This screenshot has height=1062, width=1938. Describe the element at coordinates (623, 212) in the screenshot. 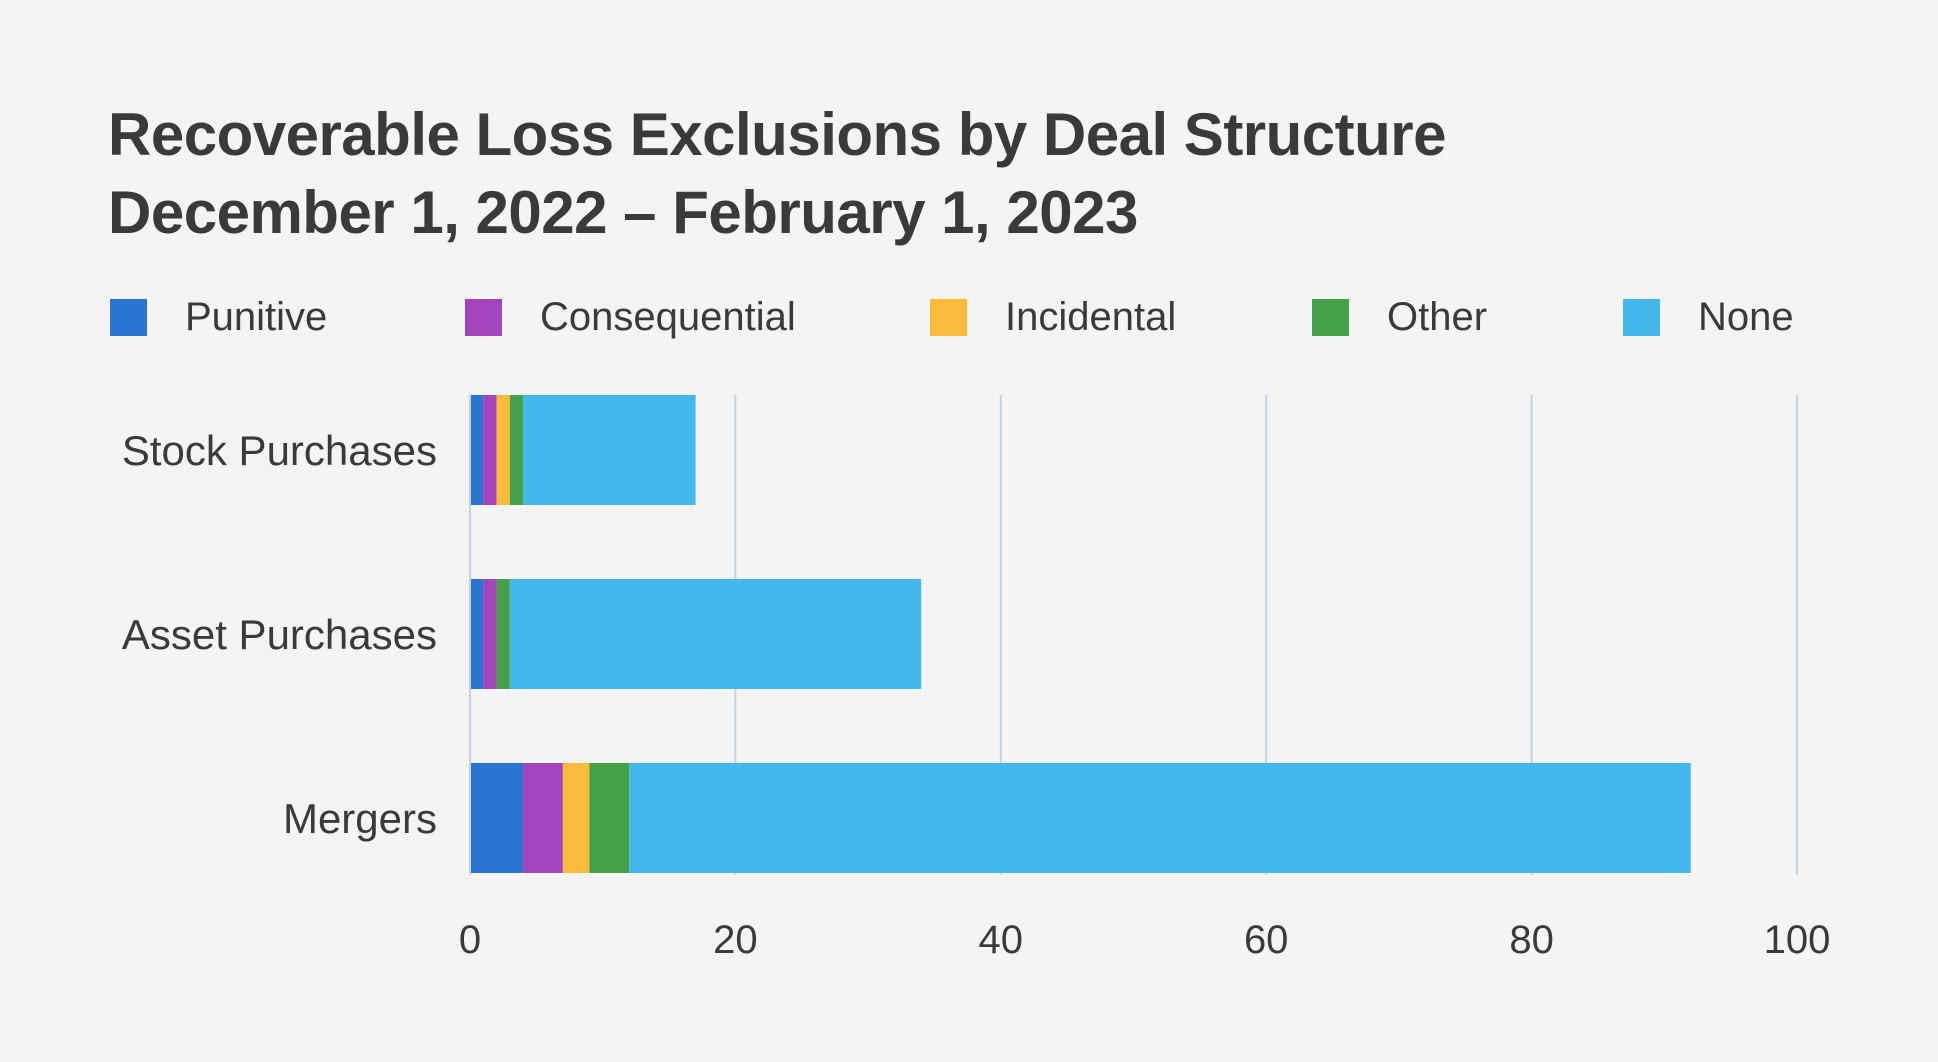

I see `chart-subtitle-line: December 1, 2022 – February 1, 2023` at that location.